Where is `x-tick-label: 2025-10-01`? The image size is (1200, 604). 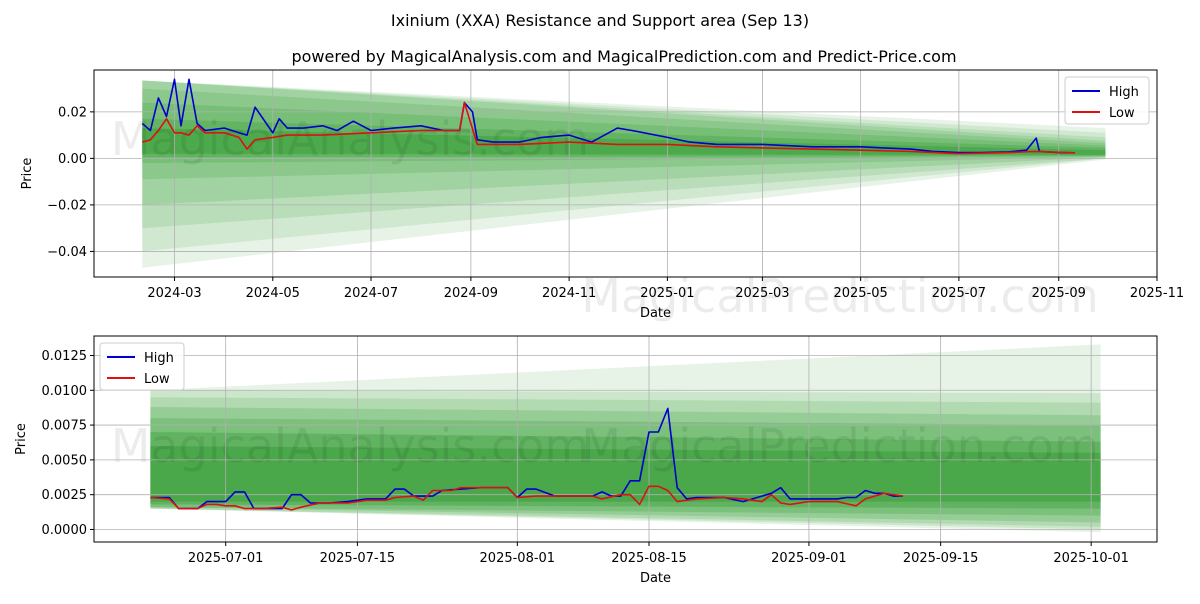
x-tick-label: 2025-10-01 is located at coordinates (1091, 558).